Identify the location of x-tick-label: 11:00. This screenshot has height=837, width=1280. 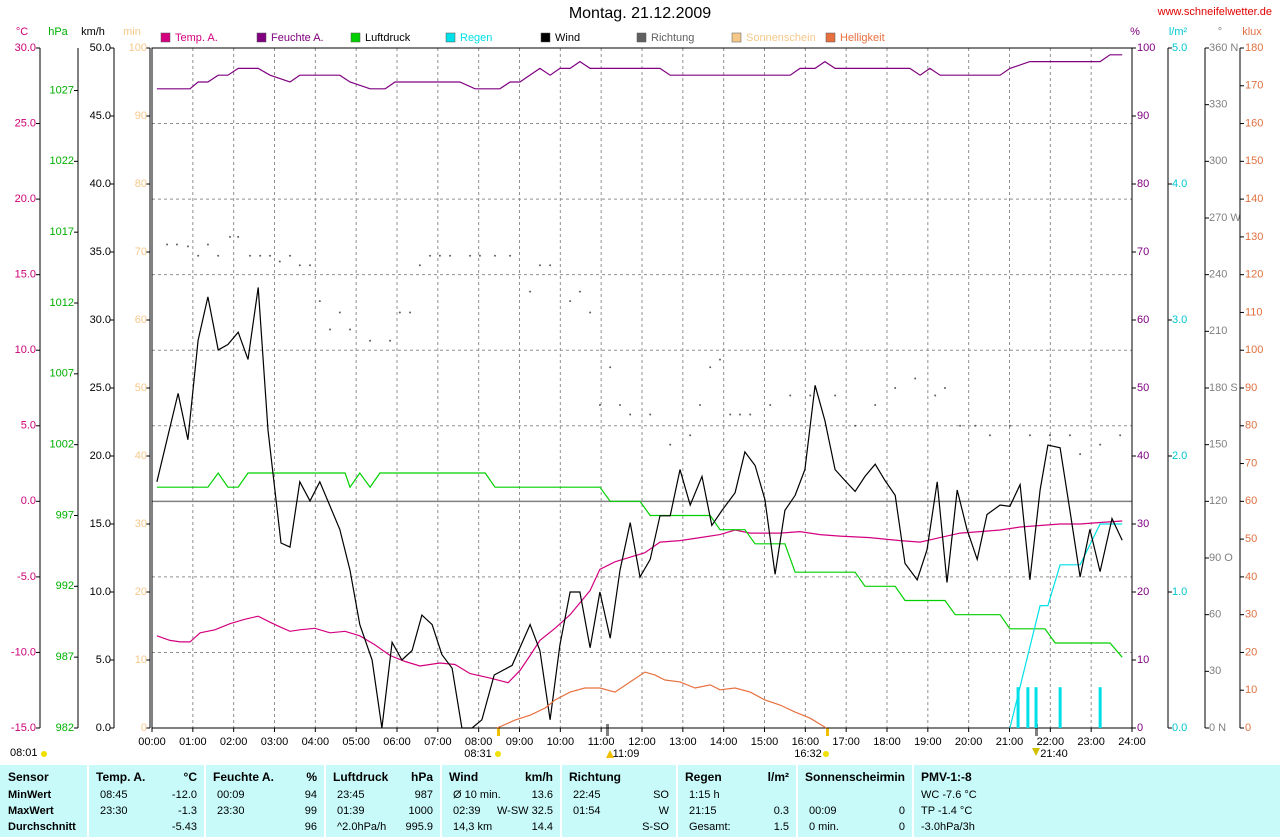
(601, 742).